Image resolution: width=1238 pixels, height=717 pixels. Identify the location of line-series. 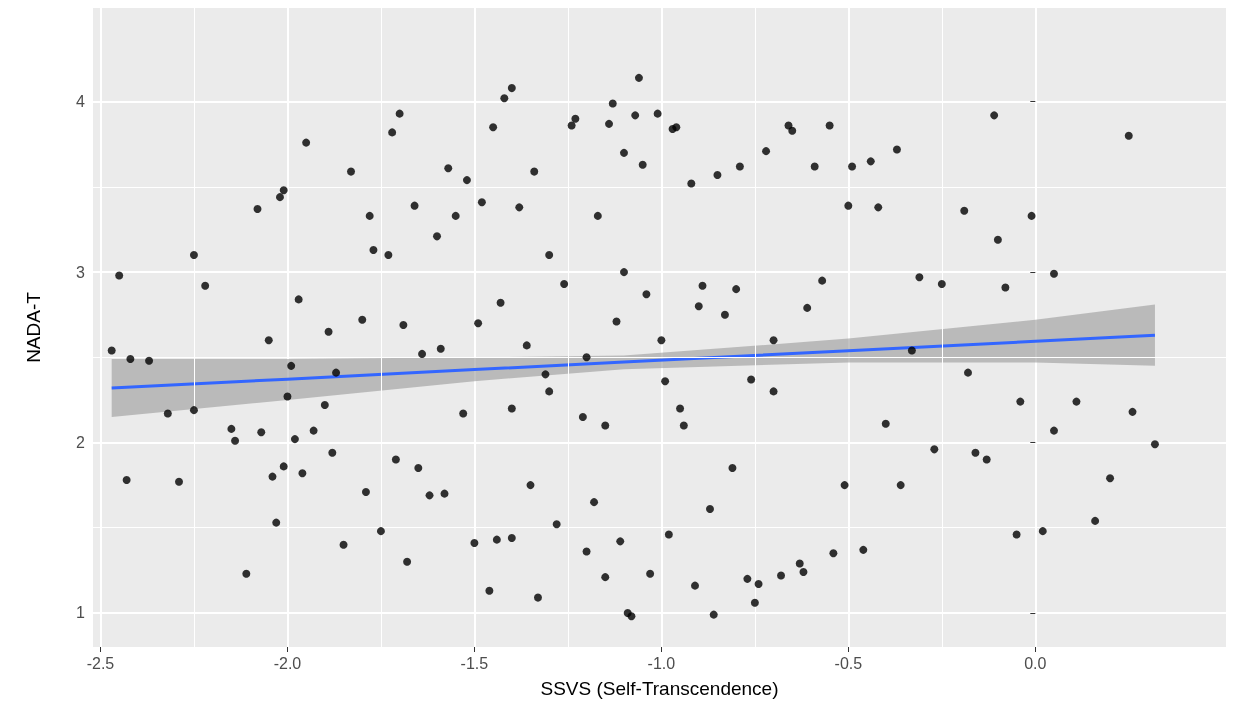
(633, 361).